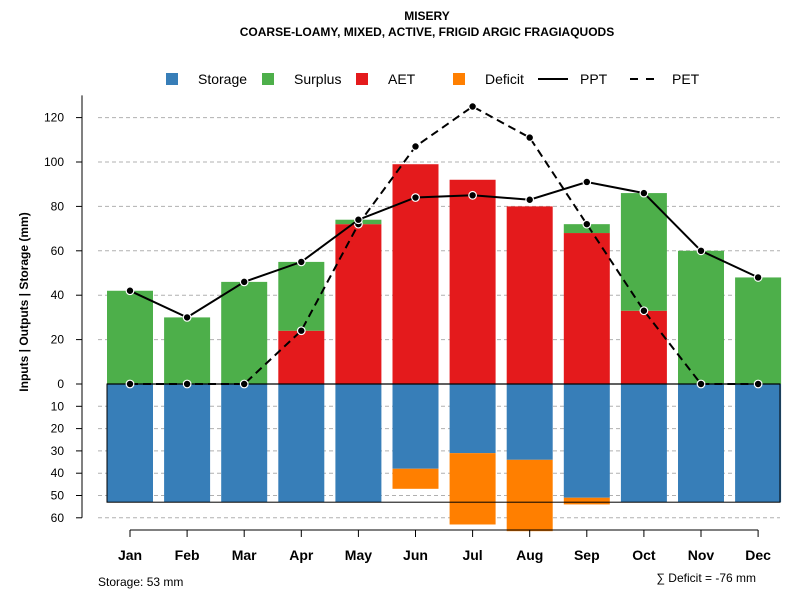 The width and height of the screenshot is (800, 600). Describe the element at coordinates (433, 79) in the screenshot. I see `legend: Storage Surplus AET Deficit PPT PET` at that location.